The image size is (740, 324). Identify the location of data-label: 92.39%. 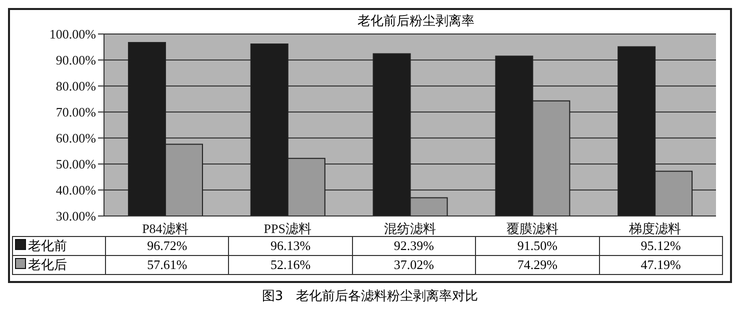
(414, 246).